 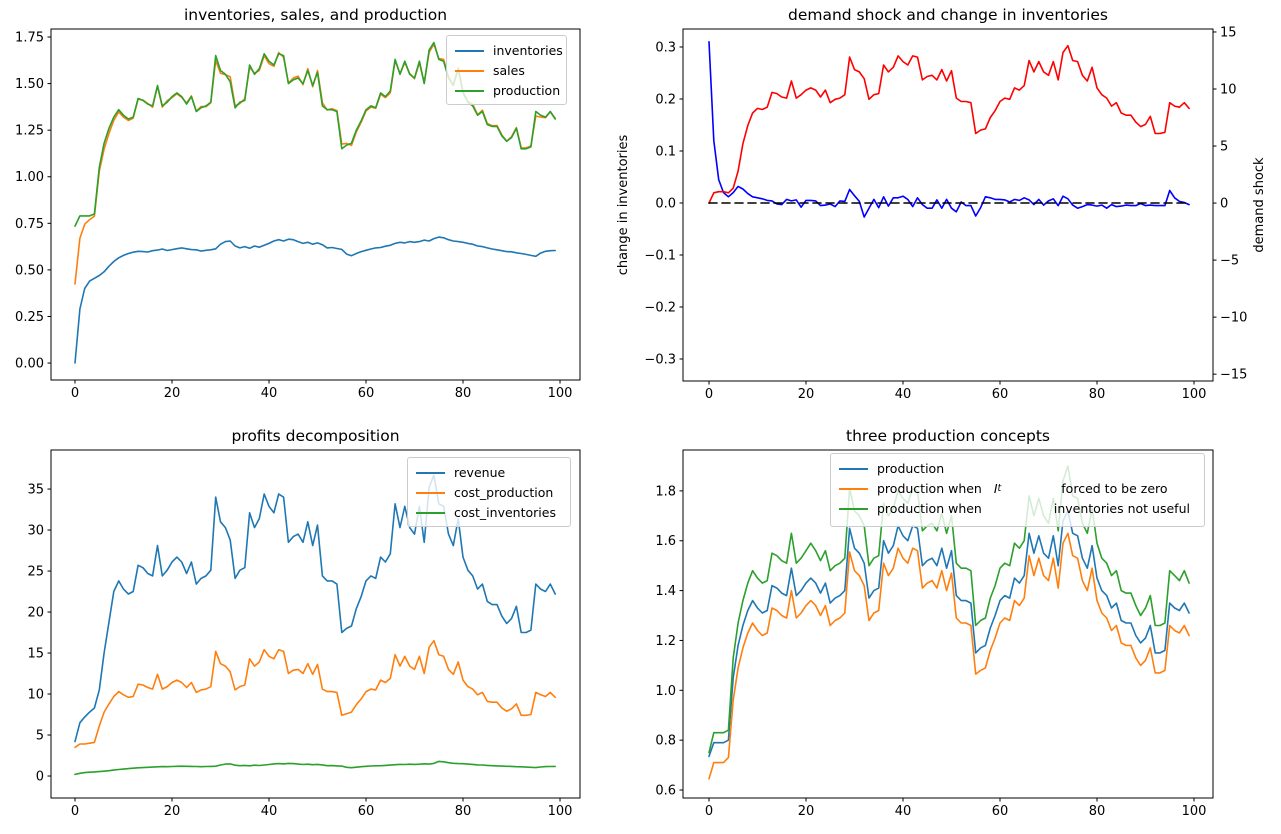 What do you see at coordinates (929, 488) in the screenshot?
I see `legend-label-pre: production when` at bounding box center [929, 488].